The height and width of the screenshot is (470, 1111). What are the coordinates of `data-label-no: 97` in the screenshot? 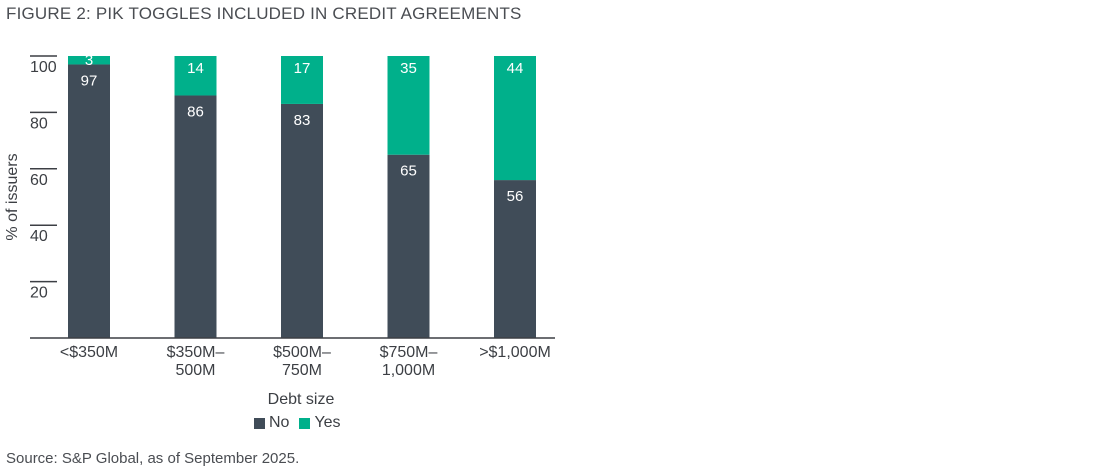 It's located at (89, 80).